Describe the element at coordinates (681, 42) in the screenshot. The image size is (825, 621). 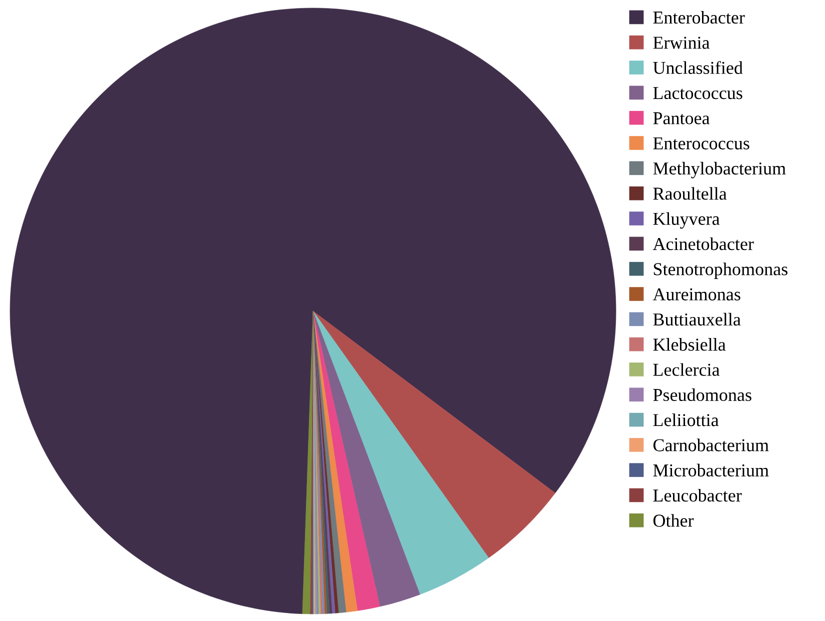
I see `legend-label: Erwinia` at that location.